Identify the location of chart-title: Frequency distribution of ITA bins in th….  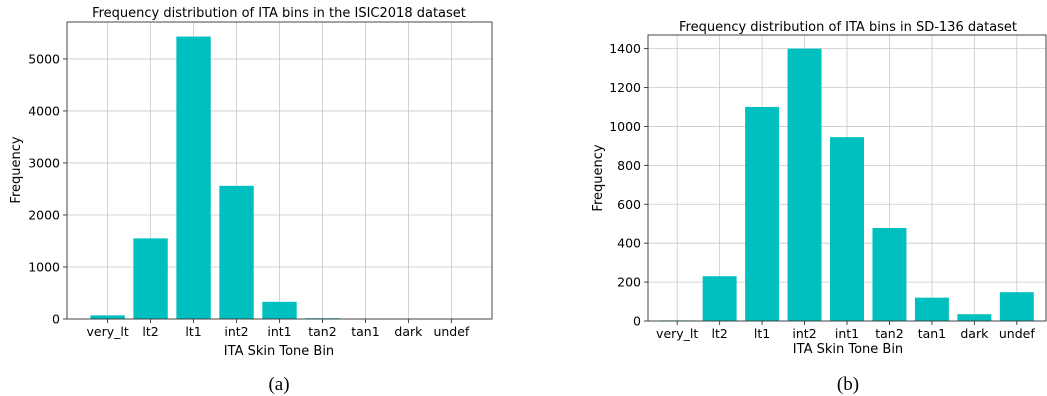
(279, 13).